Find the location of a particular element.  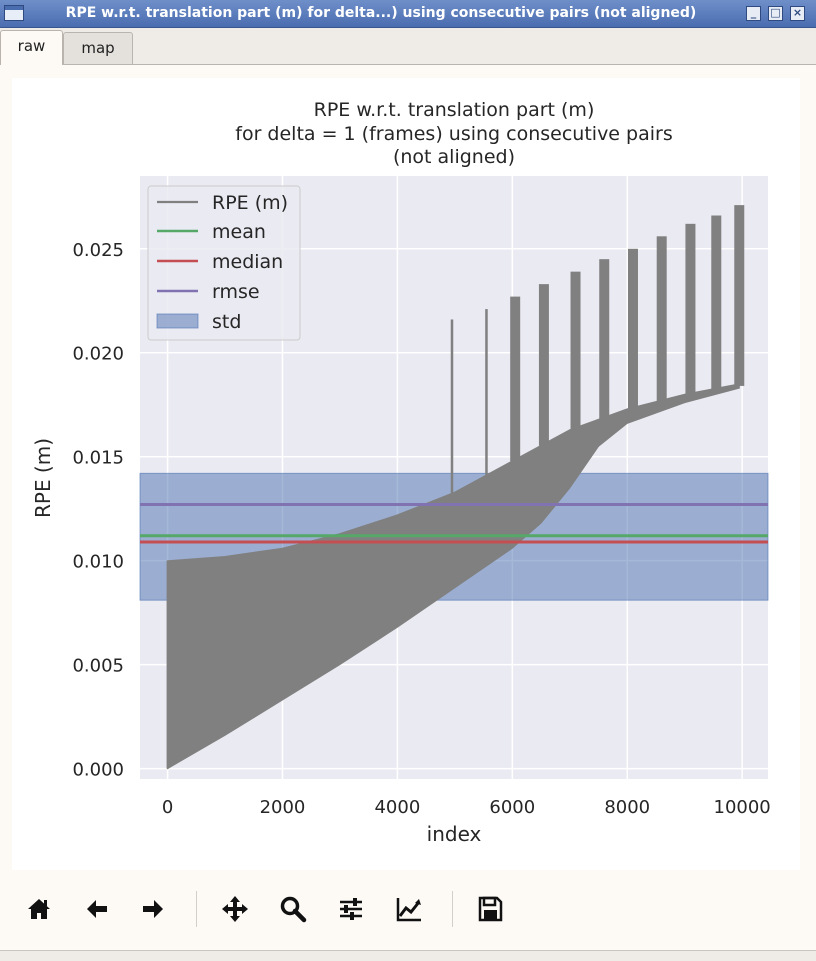

legend-std-swatch is located at coordinates (177, 321).